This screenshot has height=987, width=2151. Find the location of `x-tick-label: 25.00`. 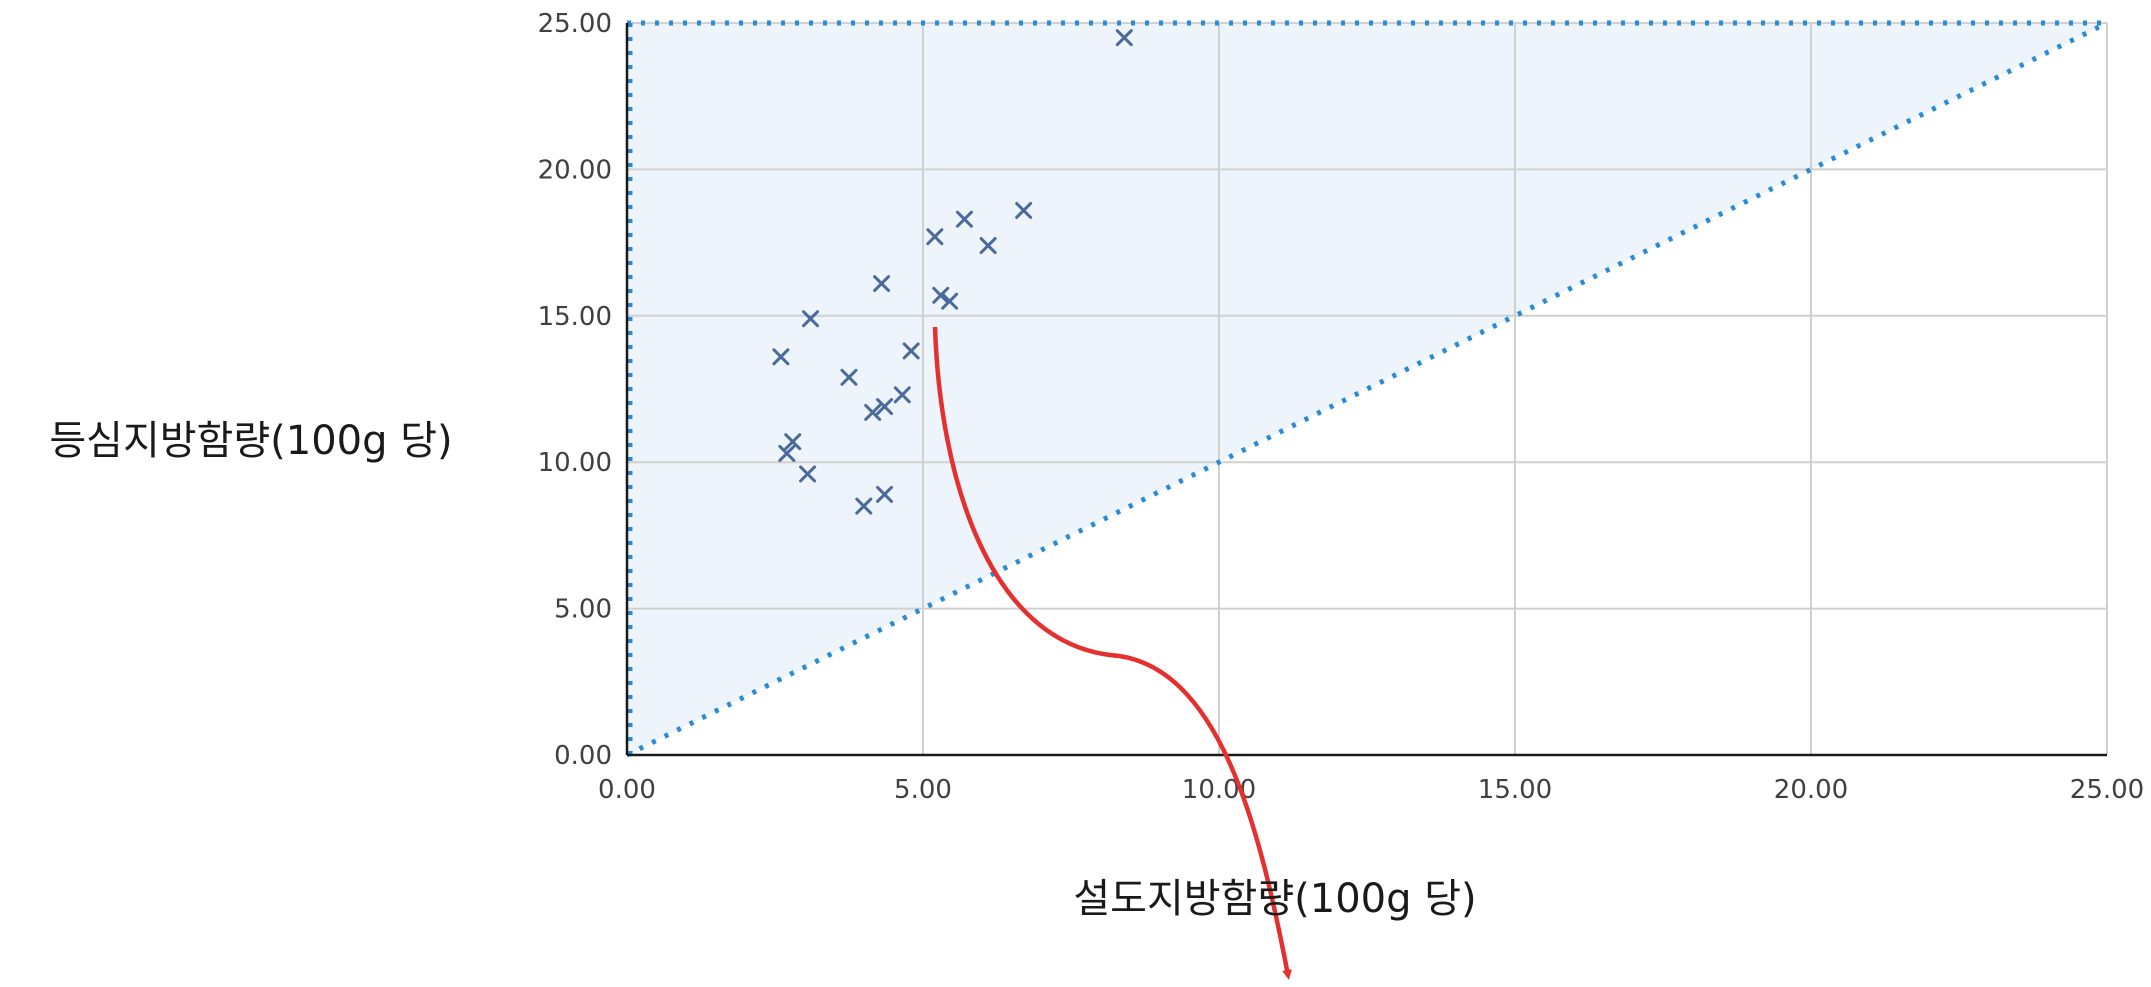

x-tick-label: 25.00 is located at coordinates (2107, 790).